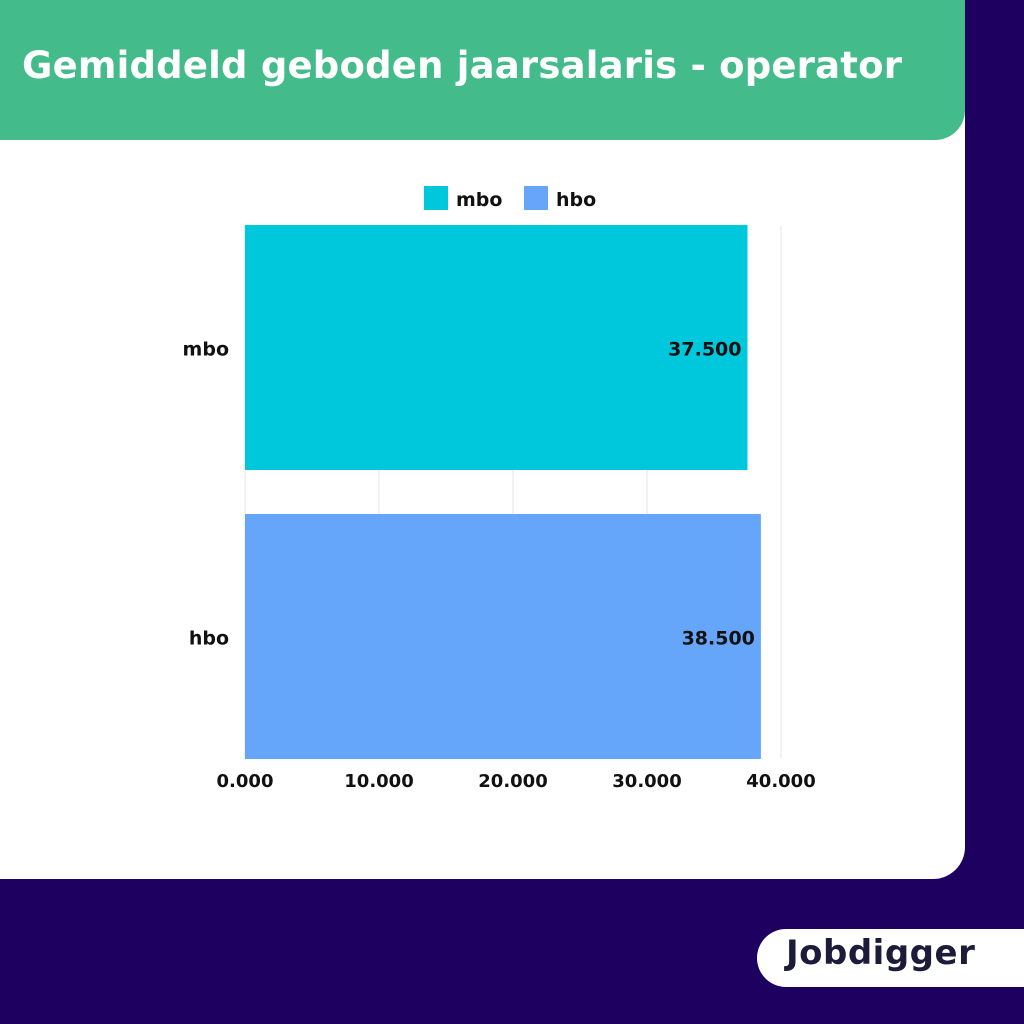 Image resolution: width=1024 pixels, height=1024 pixels. I want to click on legend-label-hbo: hbo, so click(576, 200).